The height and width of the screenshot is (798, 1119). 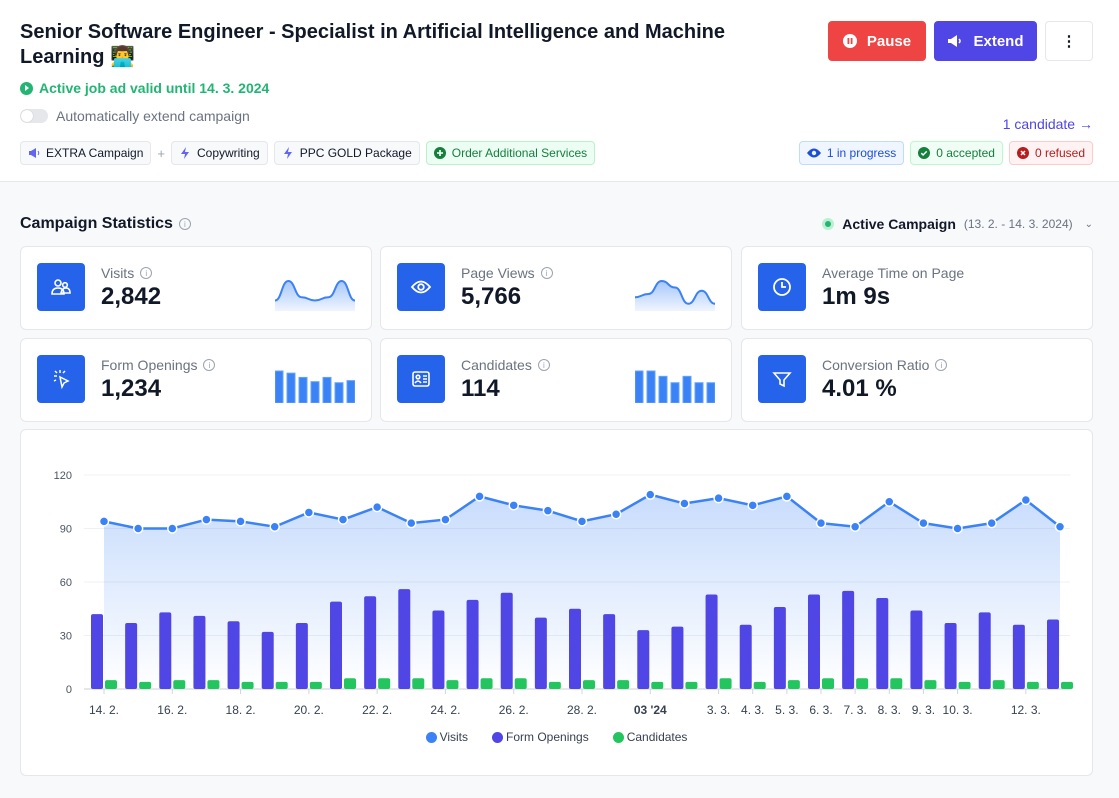 What do you see at coordinates (1069, 41) in the screenshot?
I see `more-options-button: ⋮` at bounding box center [1069, 41].